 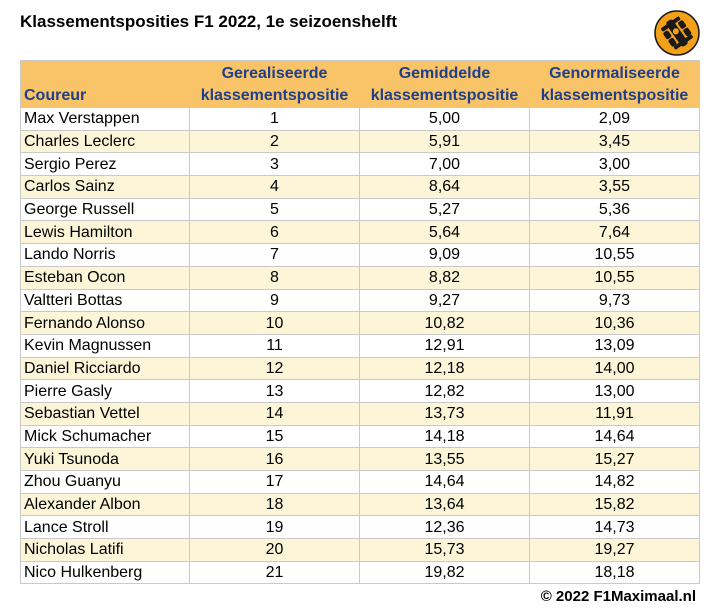 I want to click on table-row: Zhou Guanyu 17 14,64 14,82, so click(x=360, y=482).